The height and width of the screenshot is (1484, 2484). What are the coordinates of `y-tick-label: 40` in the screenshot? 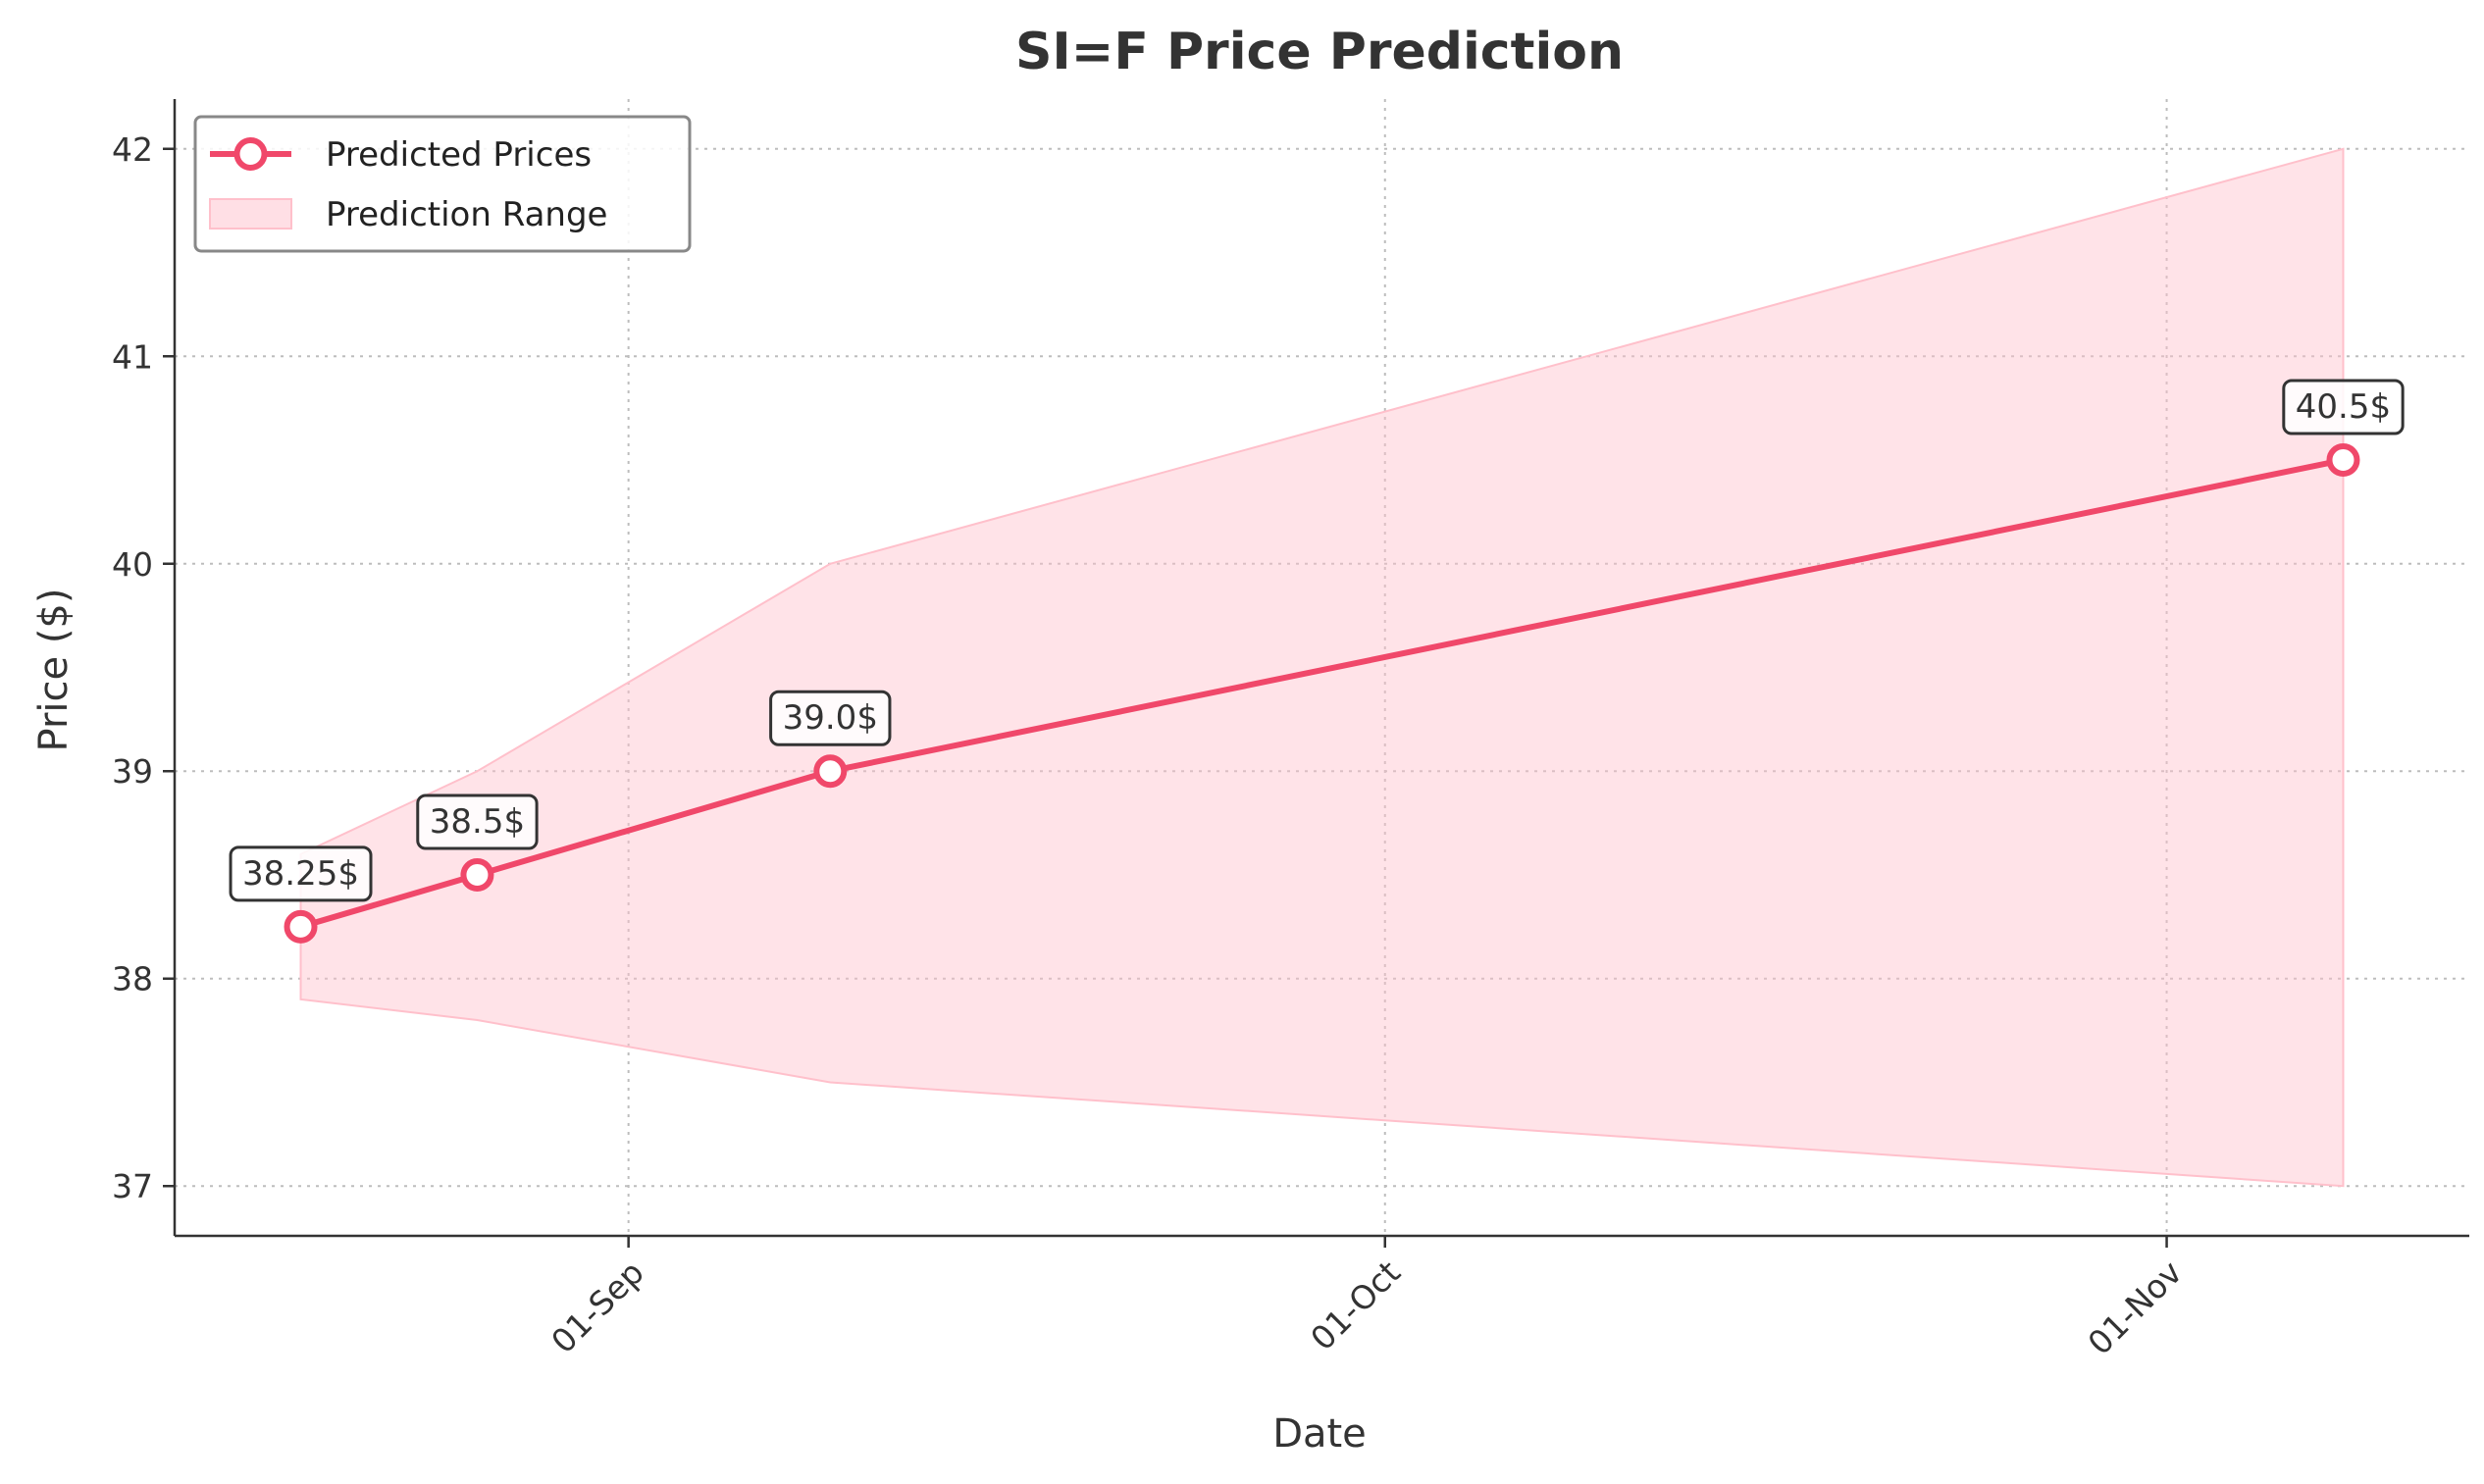 It's located at (132, 565).